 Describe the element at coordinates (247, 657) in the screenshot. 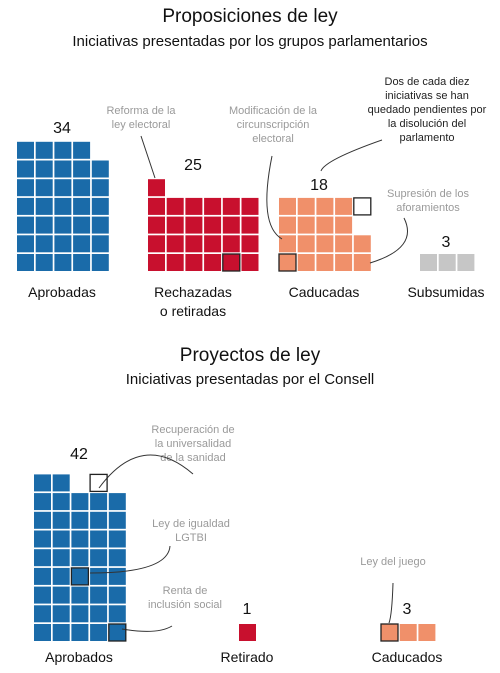

I see `group-label: Retirado` at that location.